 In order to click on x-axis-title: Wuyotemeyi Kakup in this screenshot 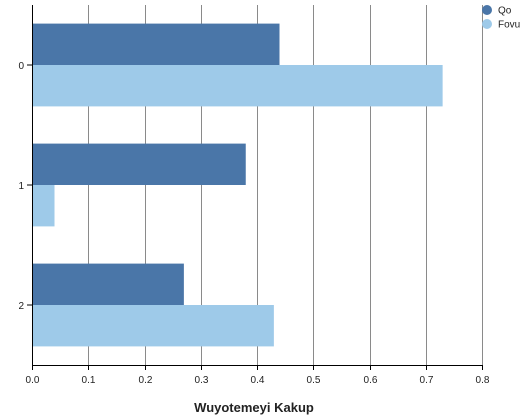, I will do `click(254, 407)`.